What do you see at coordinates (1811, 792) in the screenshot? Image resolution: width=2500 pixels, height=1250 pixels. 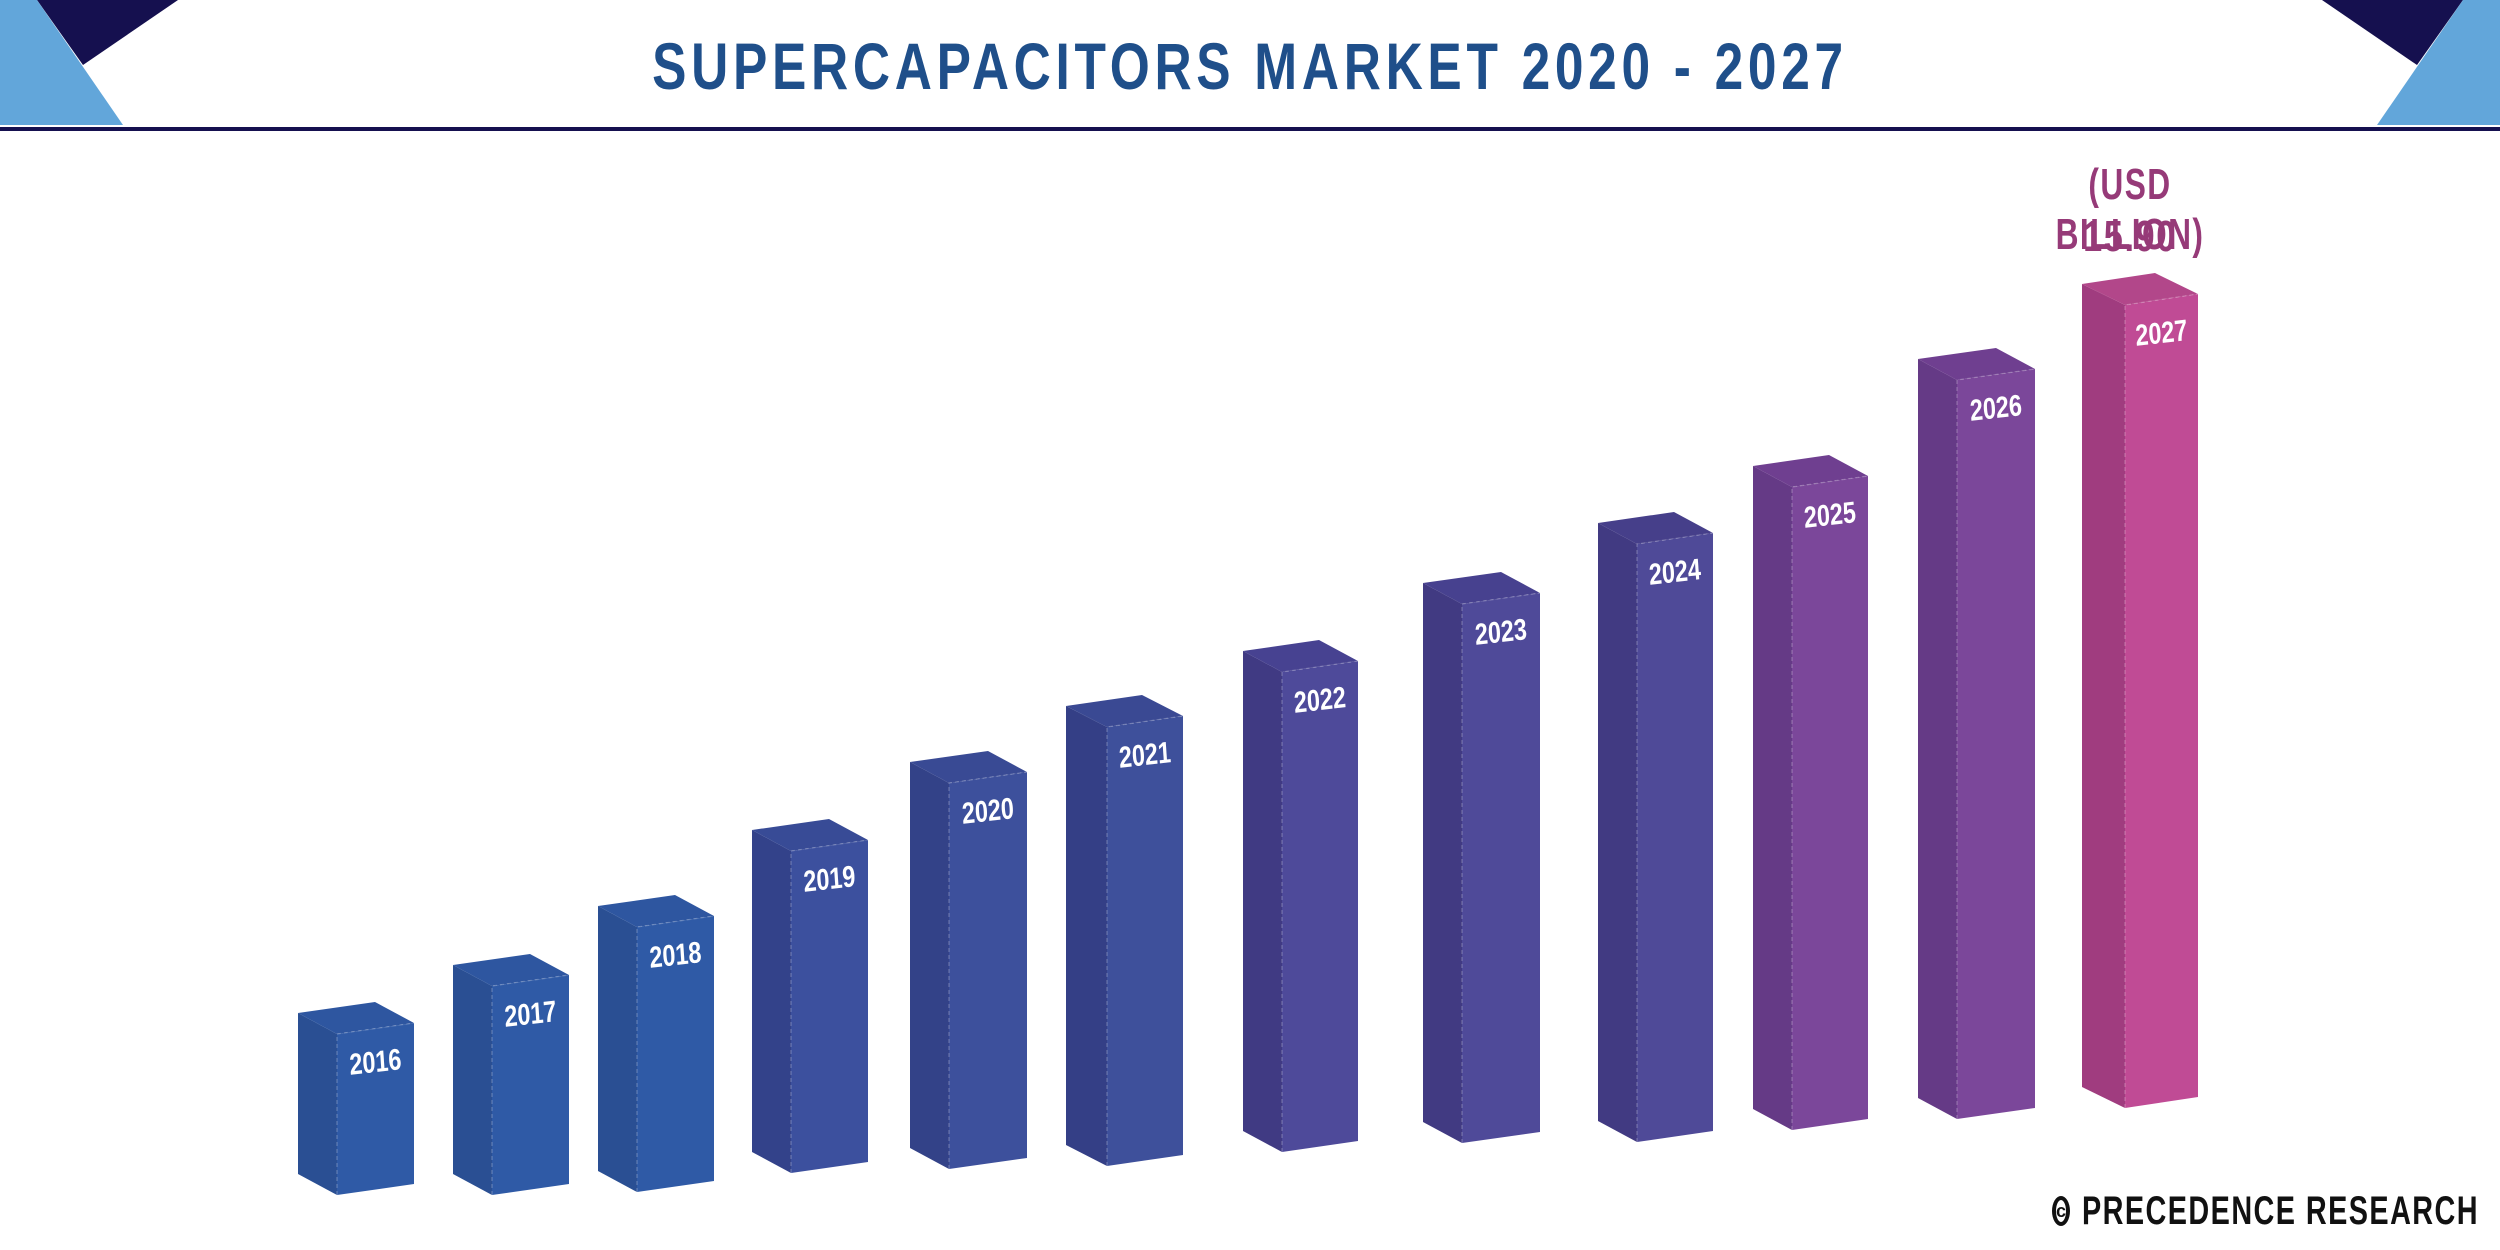 I see `bar-2025: 2025` at bounding box center [1811, 792].